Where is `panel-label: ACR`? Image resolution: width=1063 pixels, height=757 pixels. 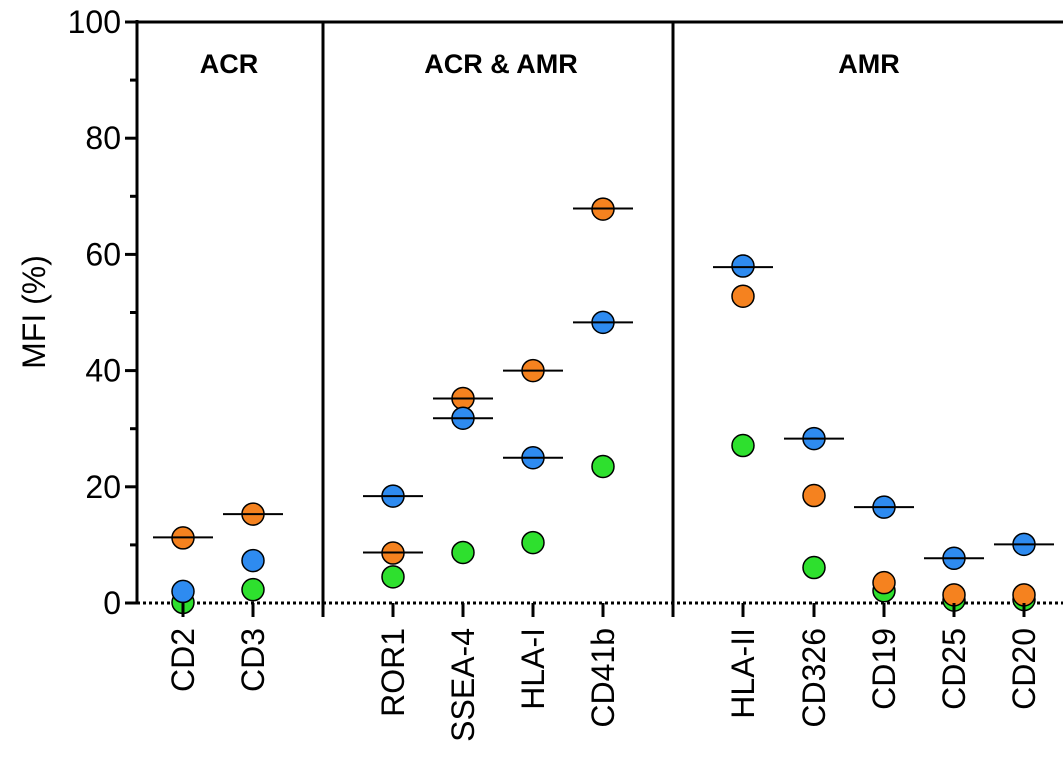
panel-label: ACR is located at coordinates (229, 64).